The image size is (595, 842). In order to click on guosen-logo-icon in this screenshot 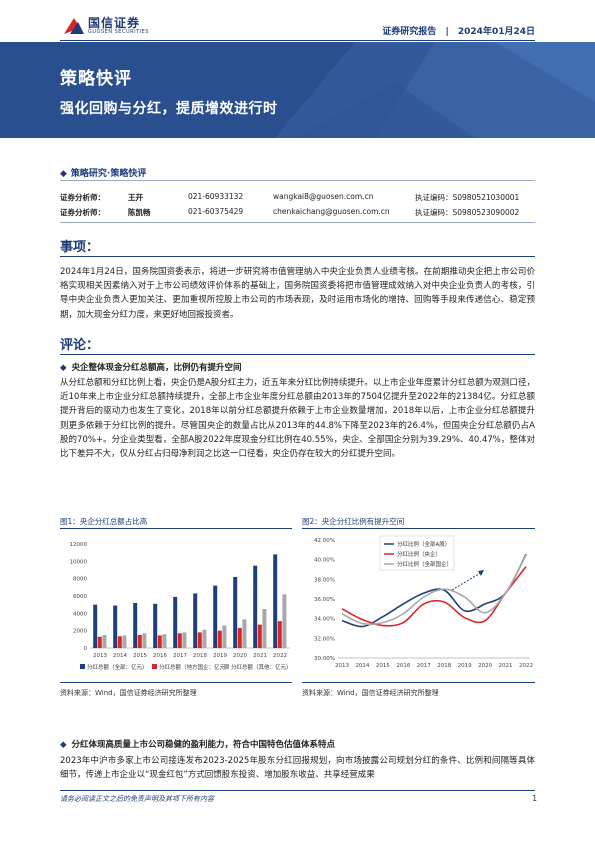, I will do `click(74, 26)`.